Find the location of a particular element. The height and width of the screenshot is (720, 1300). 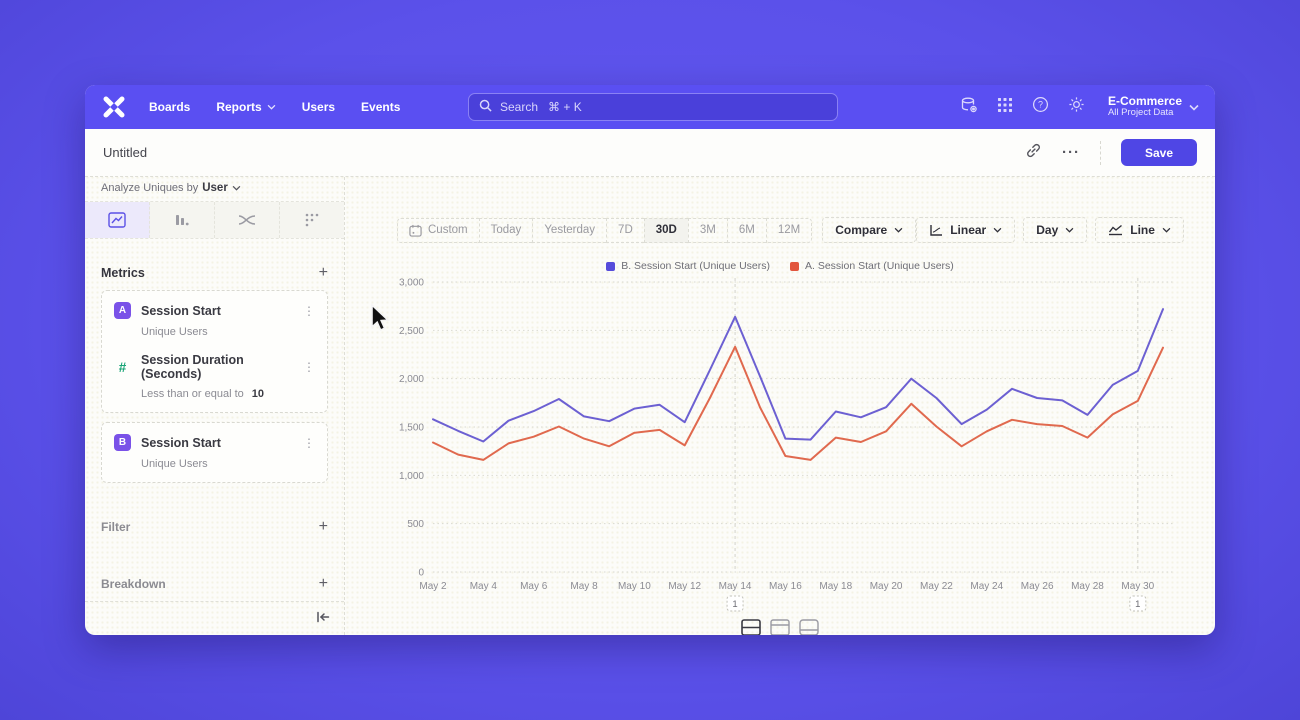

legend-item: A. Session Start (Unique Users) is located at coordinates (872, 266).